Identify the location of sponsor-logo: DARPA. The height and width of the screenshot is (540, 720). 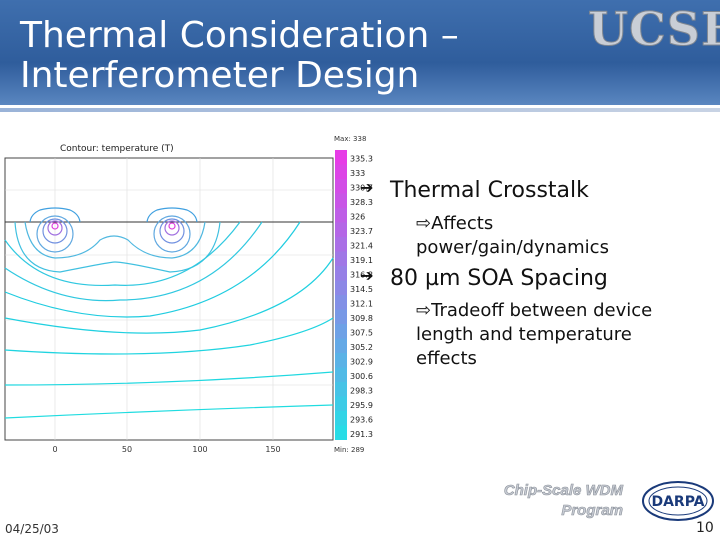
(678, 501).